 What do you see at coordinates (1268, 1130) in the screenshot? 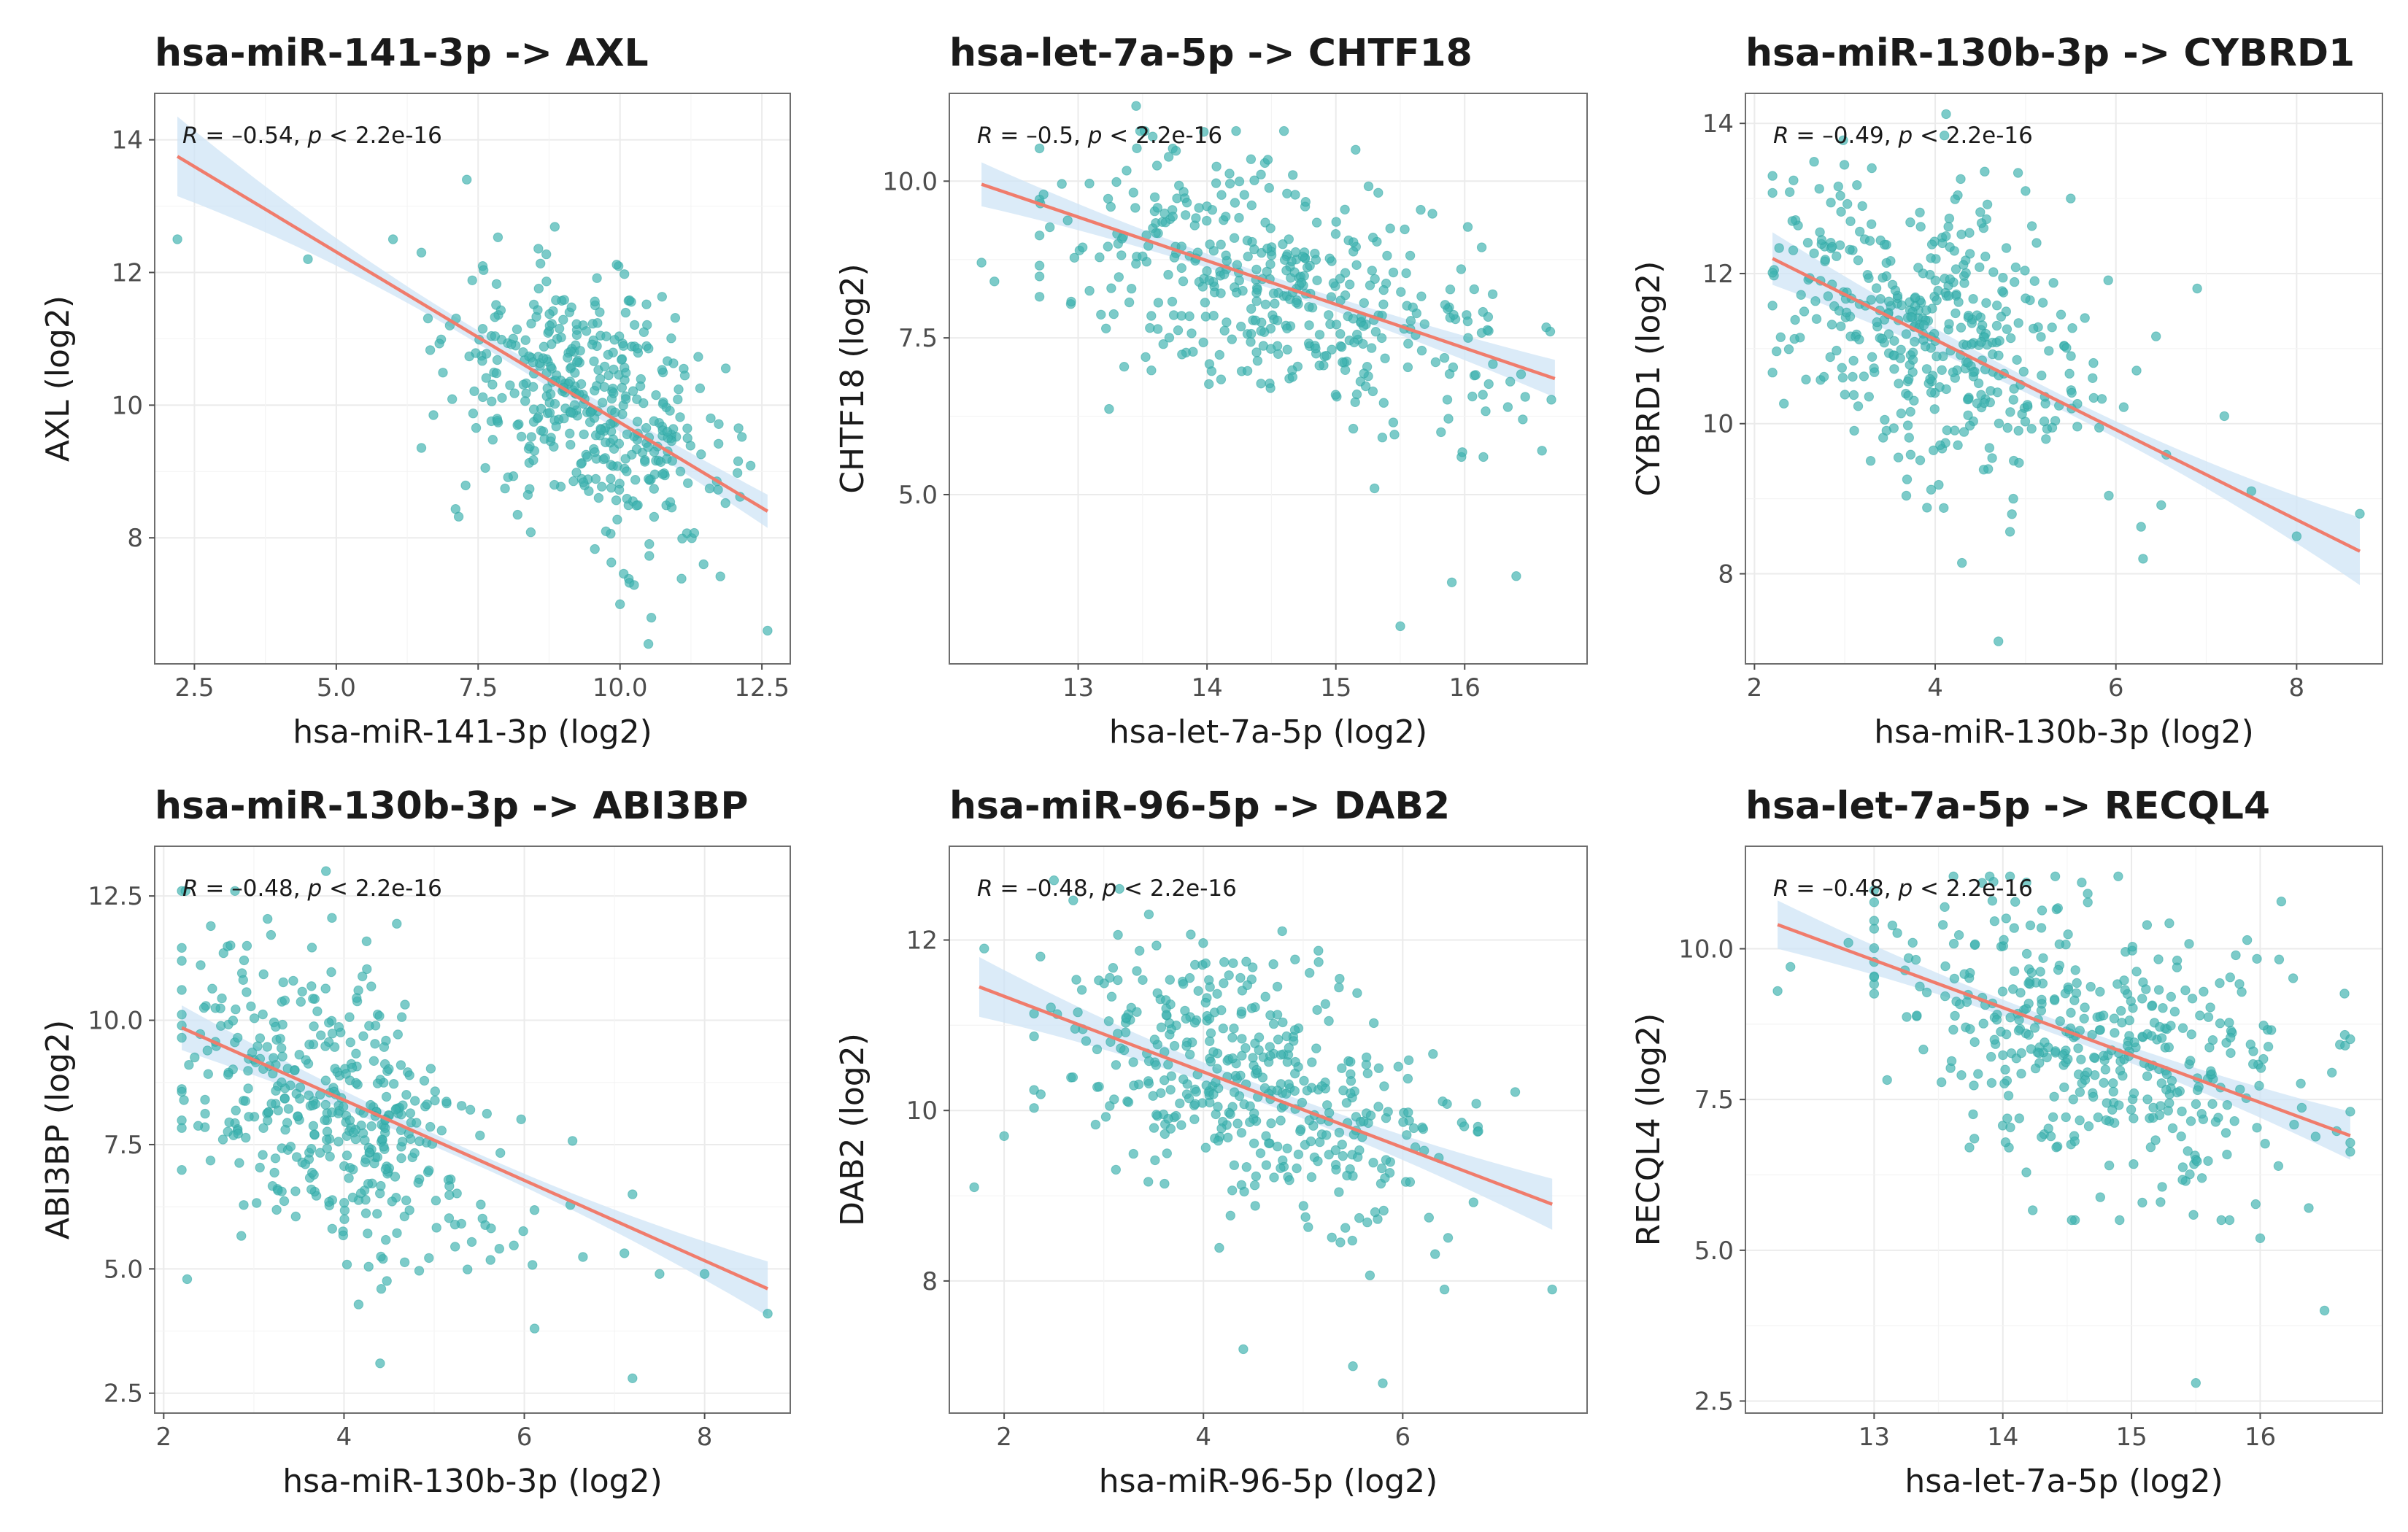
I see `grid` at bounding box center [1268, 1130].